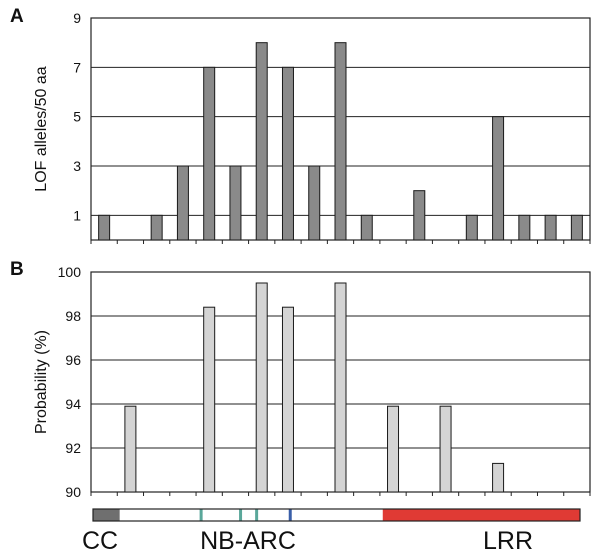  Describe the element at coordinates (41, 382) in the screenshot. I see `y-axis-label: Probability (%)` at that location.